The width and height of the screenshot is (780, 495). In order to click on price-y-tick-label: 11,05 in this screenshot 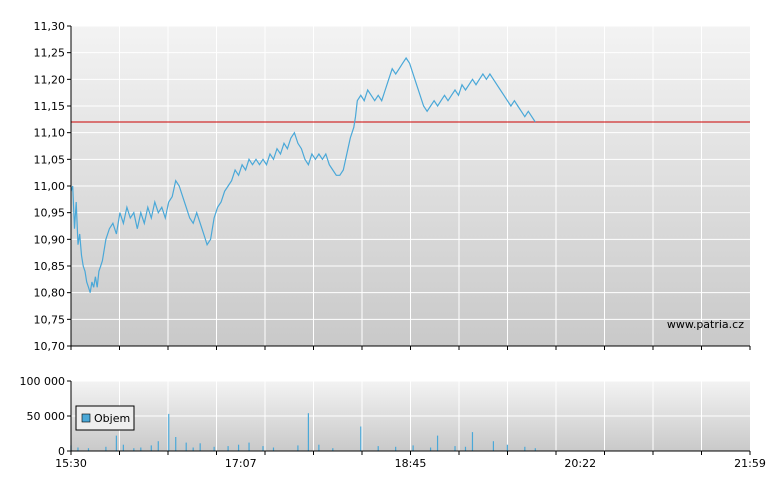, I will do `click(50, 159)`.